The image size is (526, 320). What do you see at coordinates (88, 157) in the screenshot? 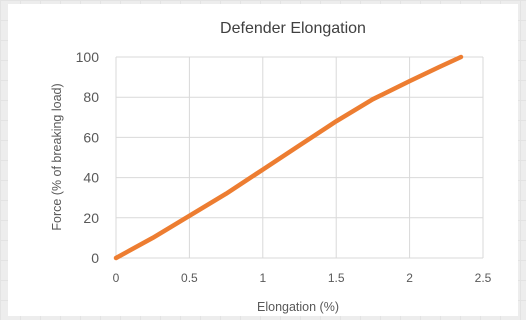
I see `y-tick-labels: 0 20 40 60 80 100` at bounding box center [88, 157].